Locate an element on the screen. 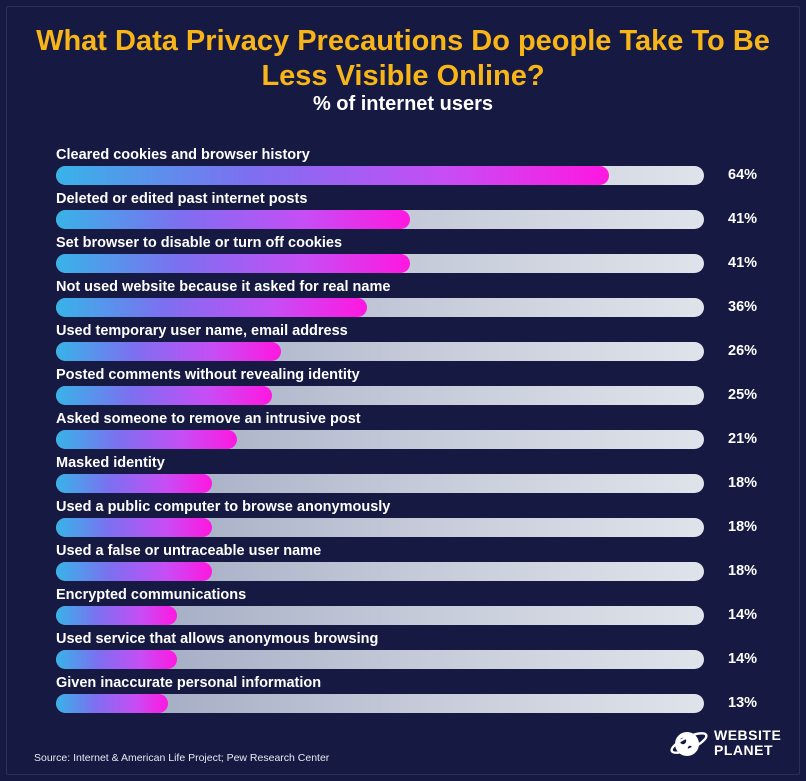 This screenshot has height=781, width=806. bar-label: Encrypted communications is located at coordinates (151, 595).